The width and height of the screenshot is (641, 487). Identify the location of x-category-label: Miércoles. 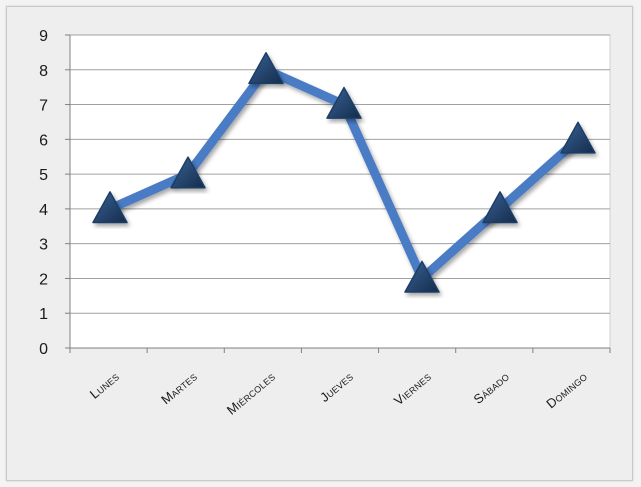
(251, 393).